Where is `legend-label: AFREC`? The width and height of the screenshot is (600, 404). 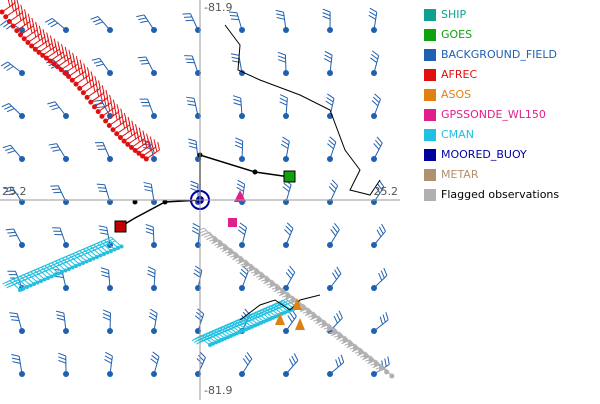
legend-label: AFREC is located at coordinates (459, 74).